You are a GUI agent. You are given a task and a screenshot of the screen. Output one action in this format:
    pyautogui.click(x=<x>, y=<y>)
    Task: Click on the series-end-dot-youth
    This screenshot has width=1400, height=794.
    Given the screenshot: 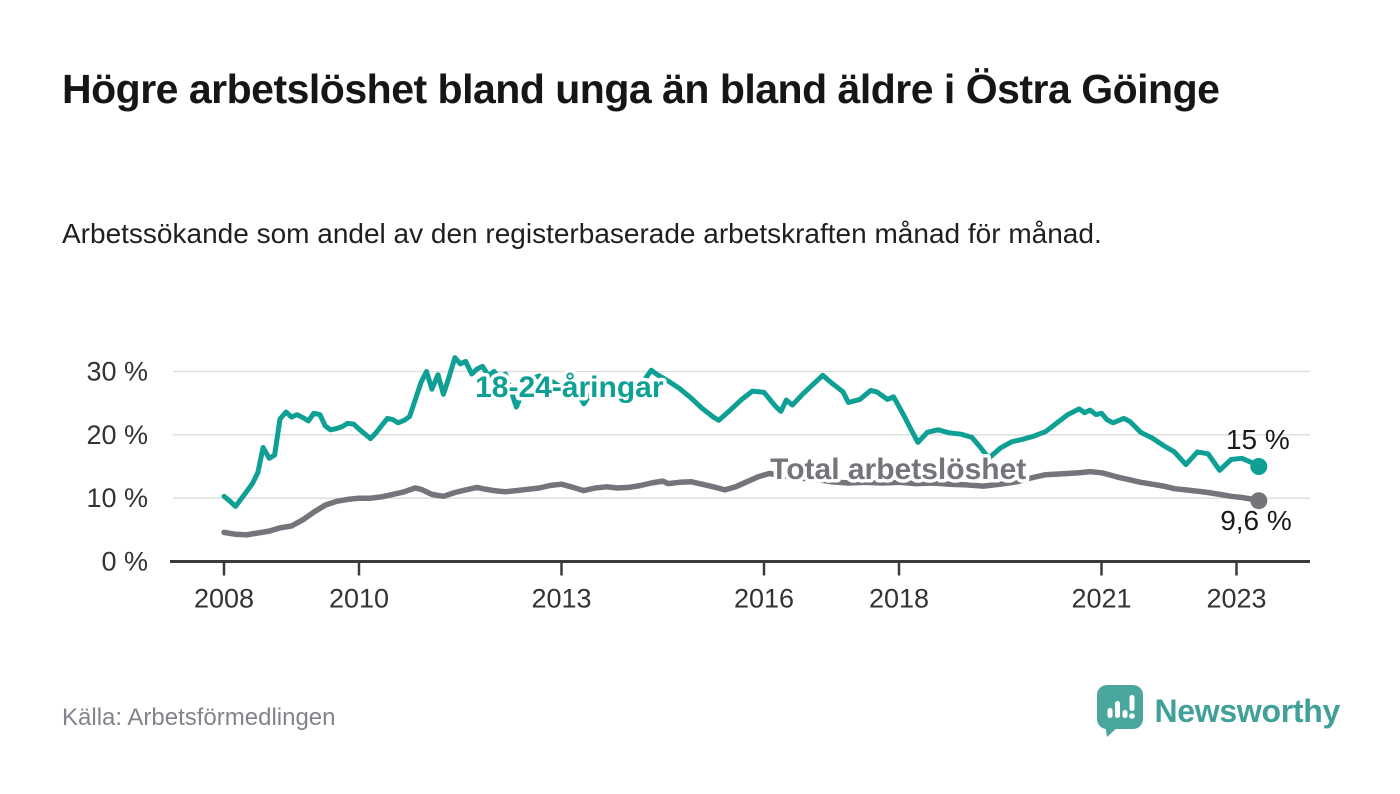 What is the action you would take?
    pyautogui.click(x=1259, y=466)
    